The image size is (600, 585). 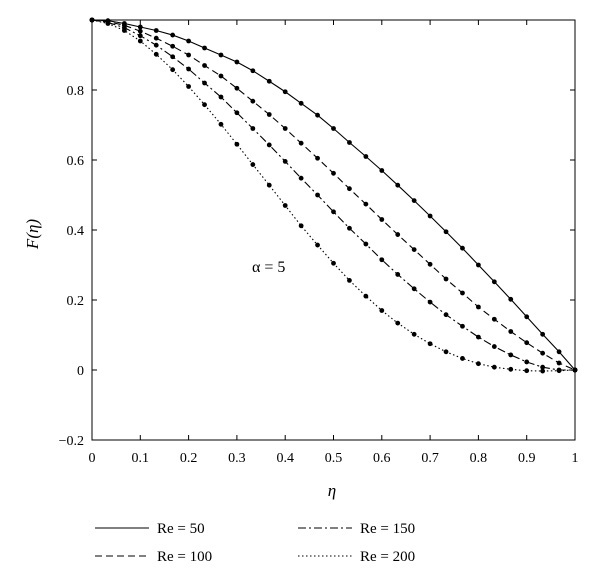 I want to click on y-tick-label: −0.2, so click(x=71, y=441).